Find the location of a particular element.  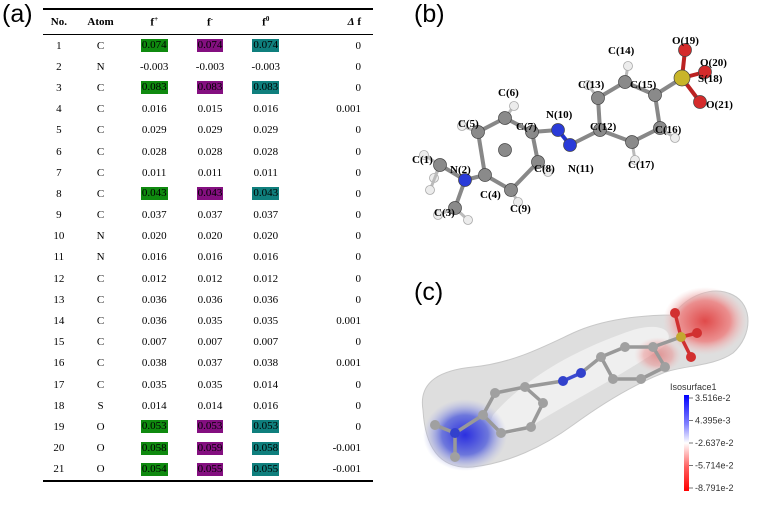

cell-fminus: 0.011 is located at coordinates (210, 172).